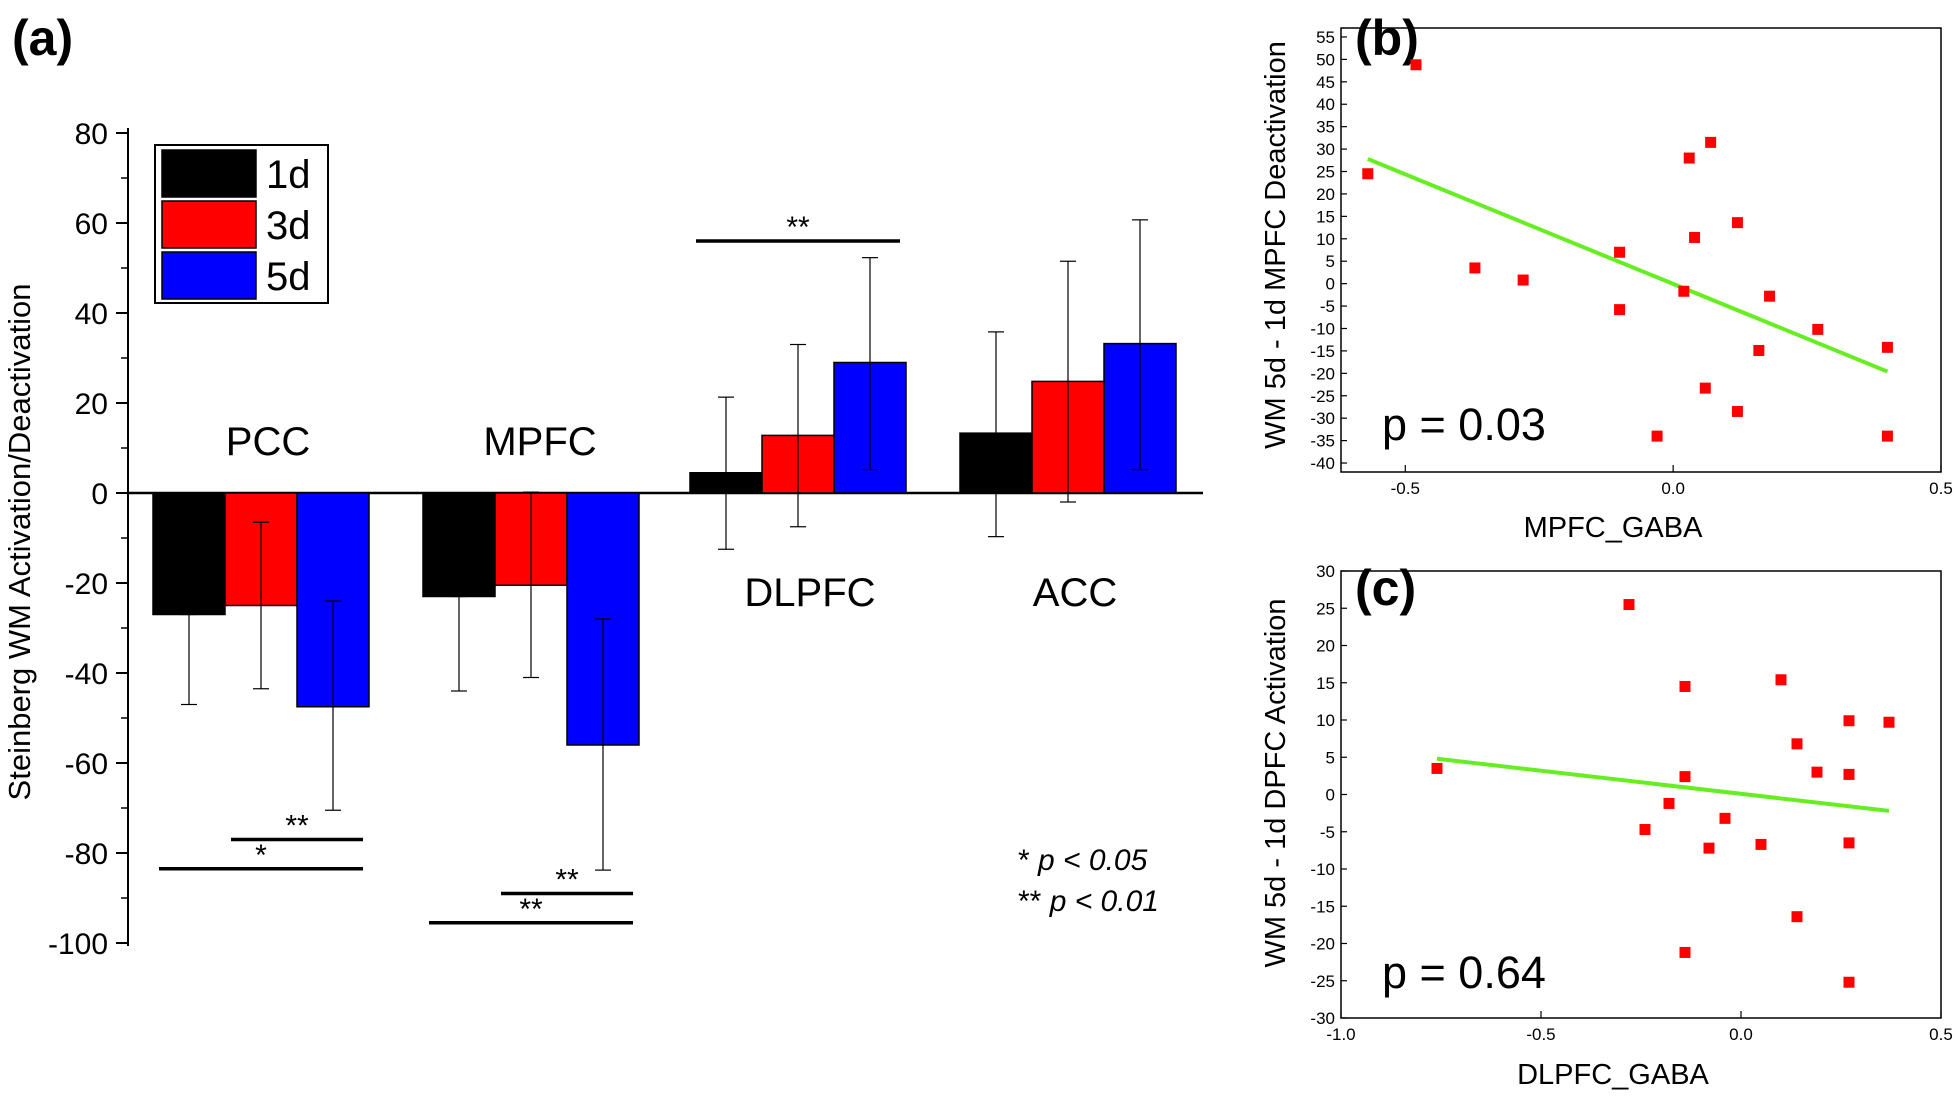 The height and width of the screenshot is (1104, 1957). I want to click on significance-key-entry: * p < 0.05, so click(1083, 860).